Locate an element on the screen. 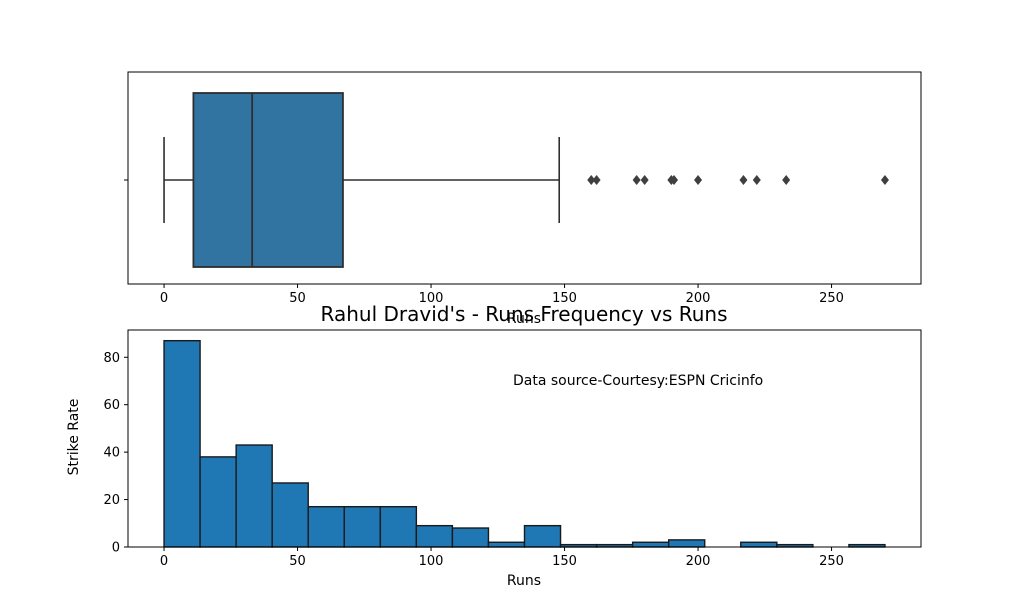 This screenshot has height=614, width=1023. hist-x-tick-label: 150 is located at coordinates (564, 561).